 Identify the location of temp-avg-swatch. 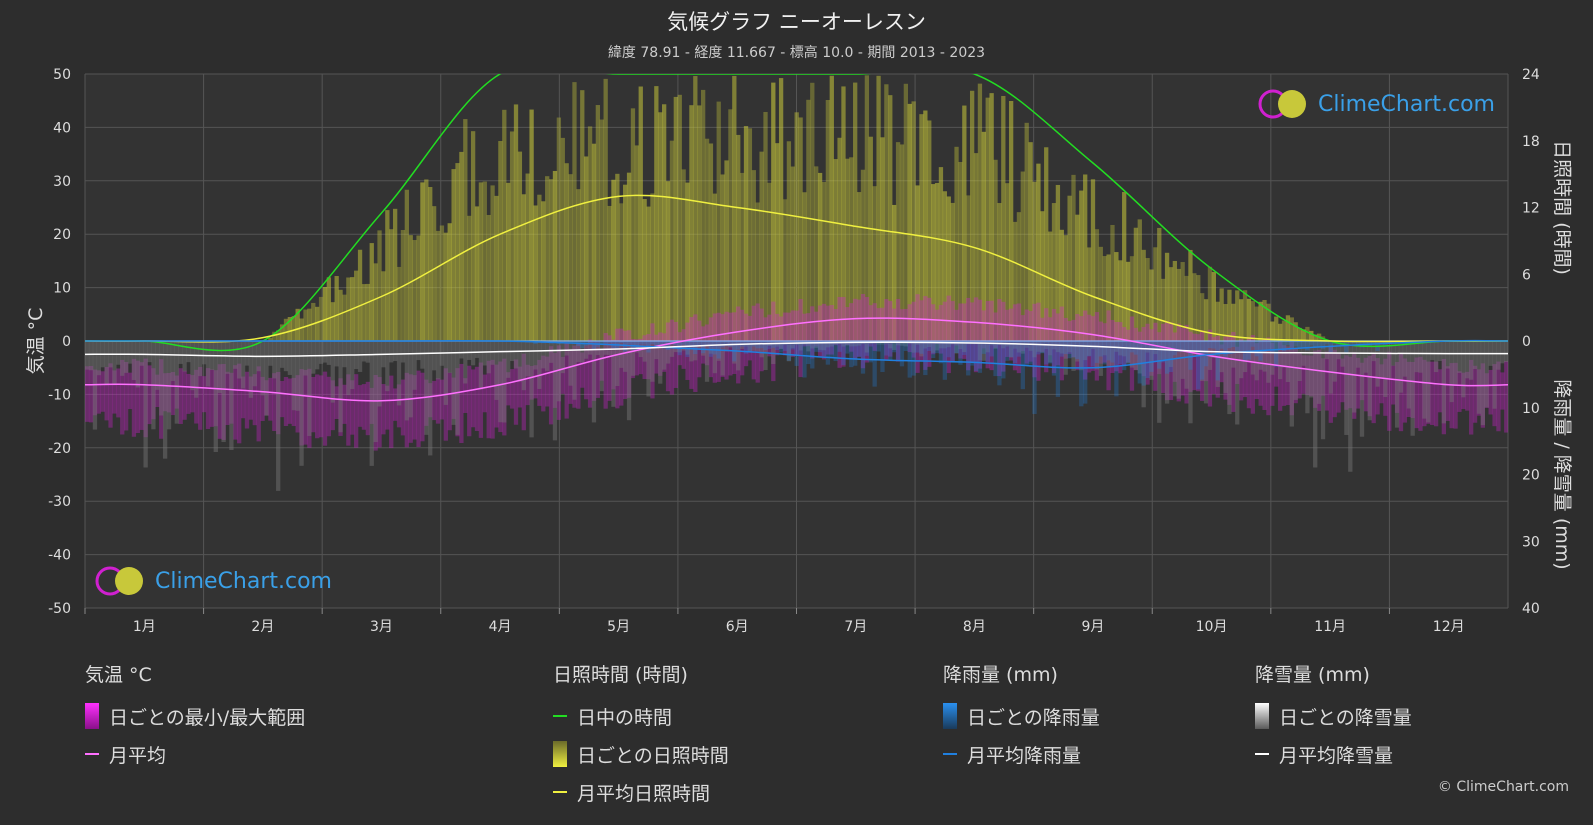
(92, 754).